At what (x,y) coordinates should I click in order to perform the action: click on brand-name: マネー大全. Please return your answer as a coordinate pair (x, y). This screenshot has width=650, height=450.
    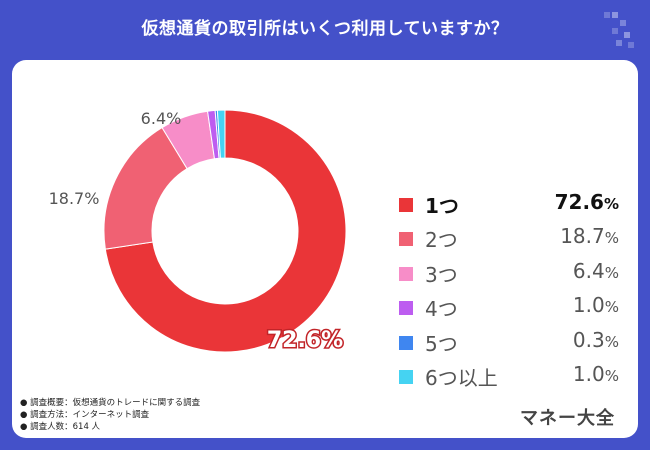
    Looking at the image, I should click on (567, 418).